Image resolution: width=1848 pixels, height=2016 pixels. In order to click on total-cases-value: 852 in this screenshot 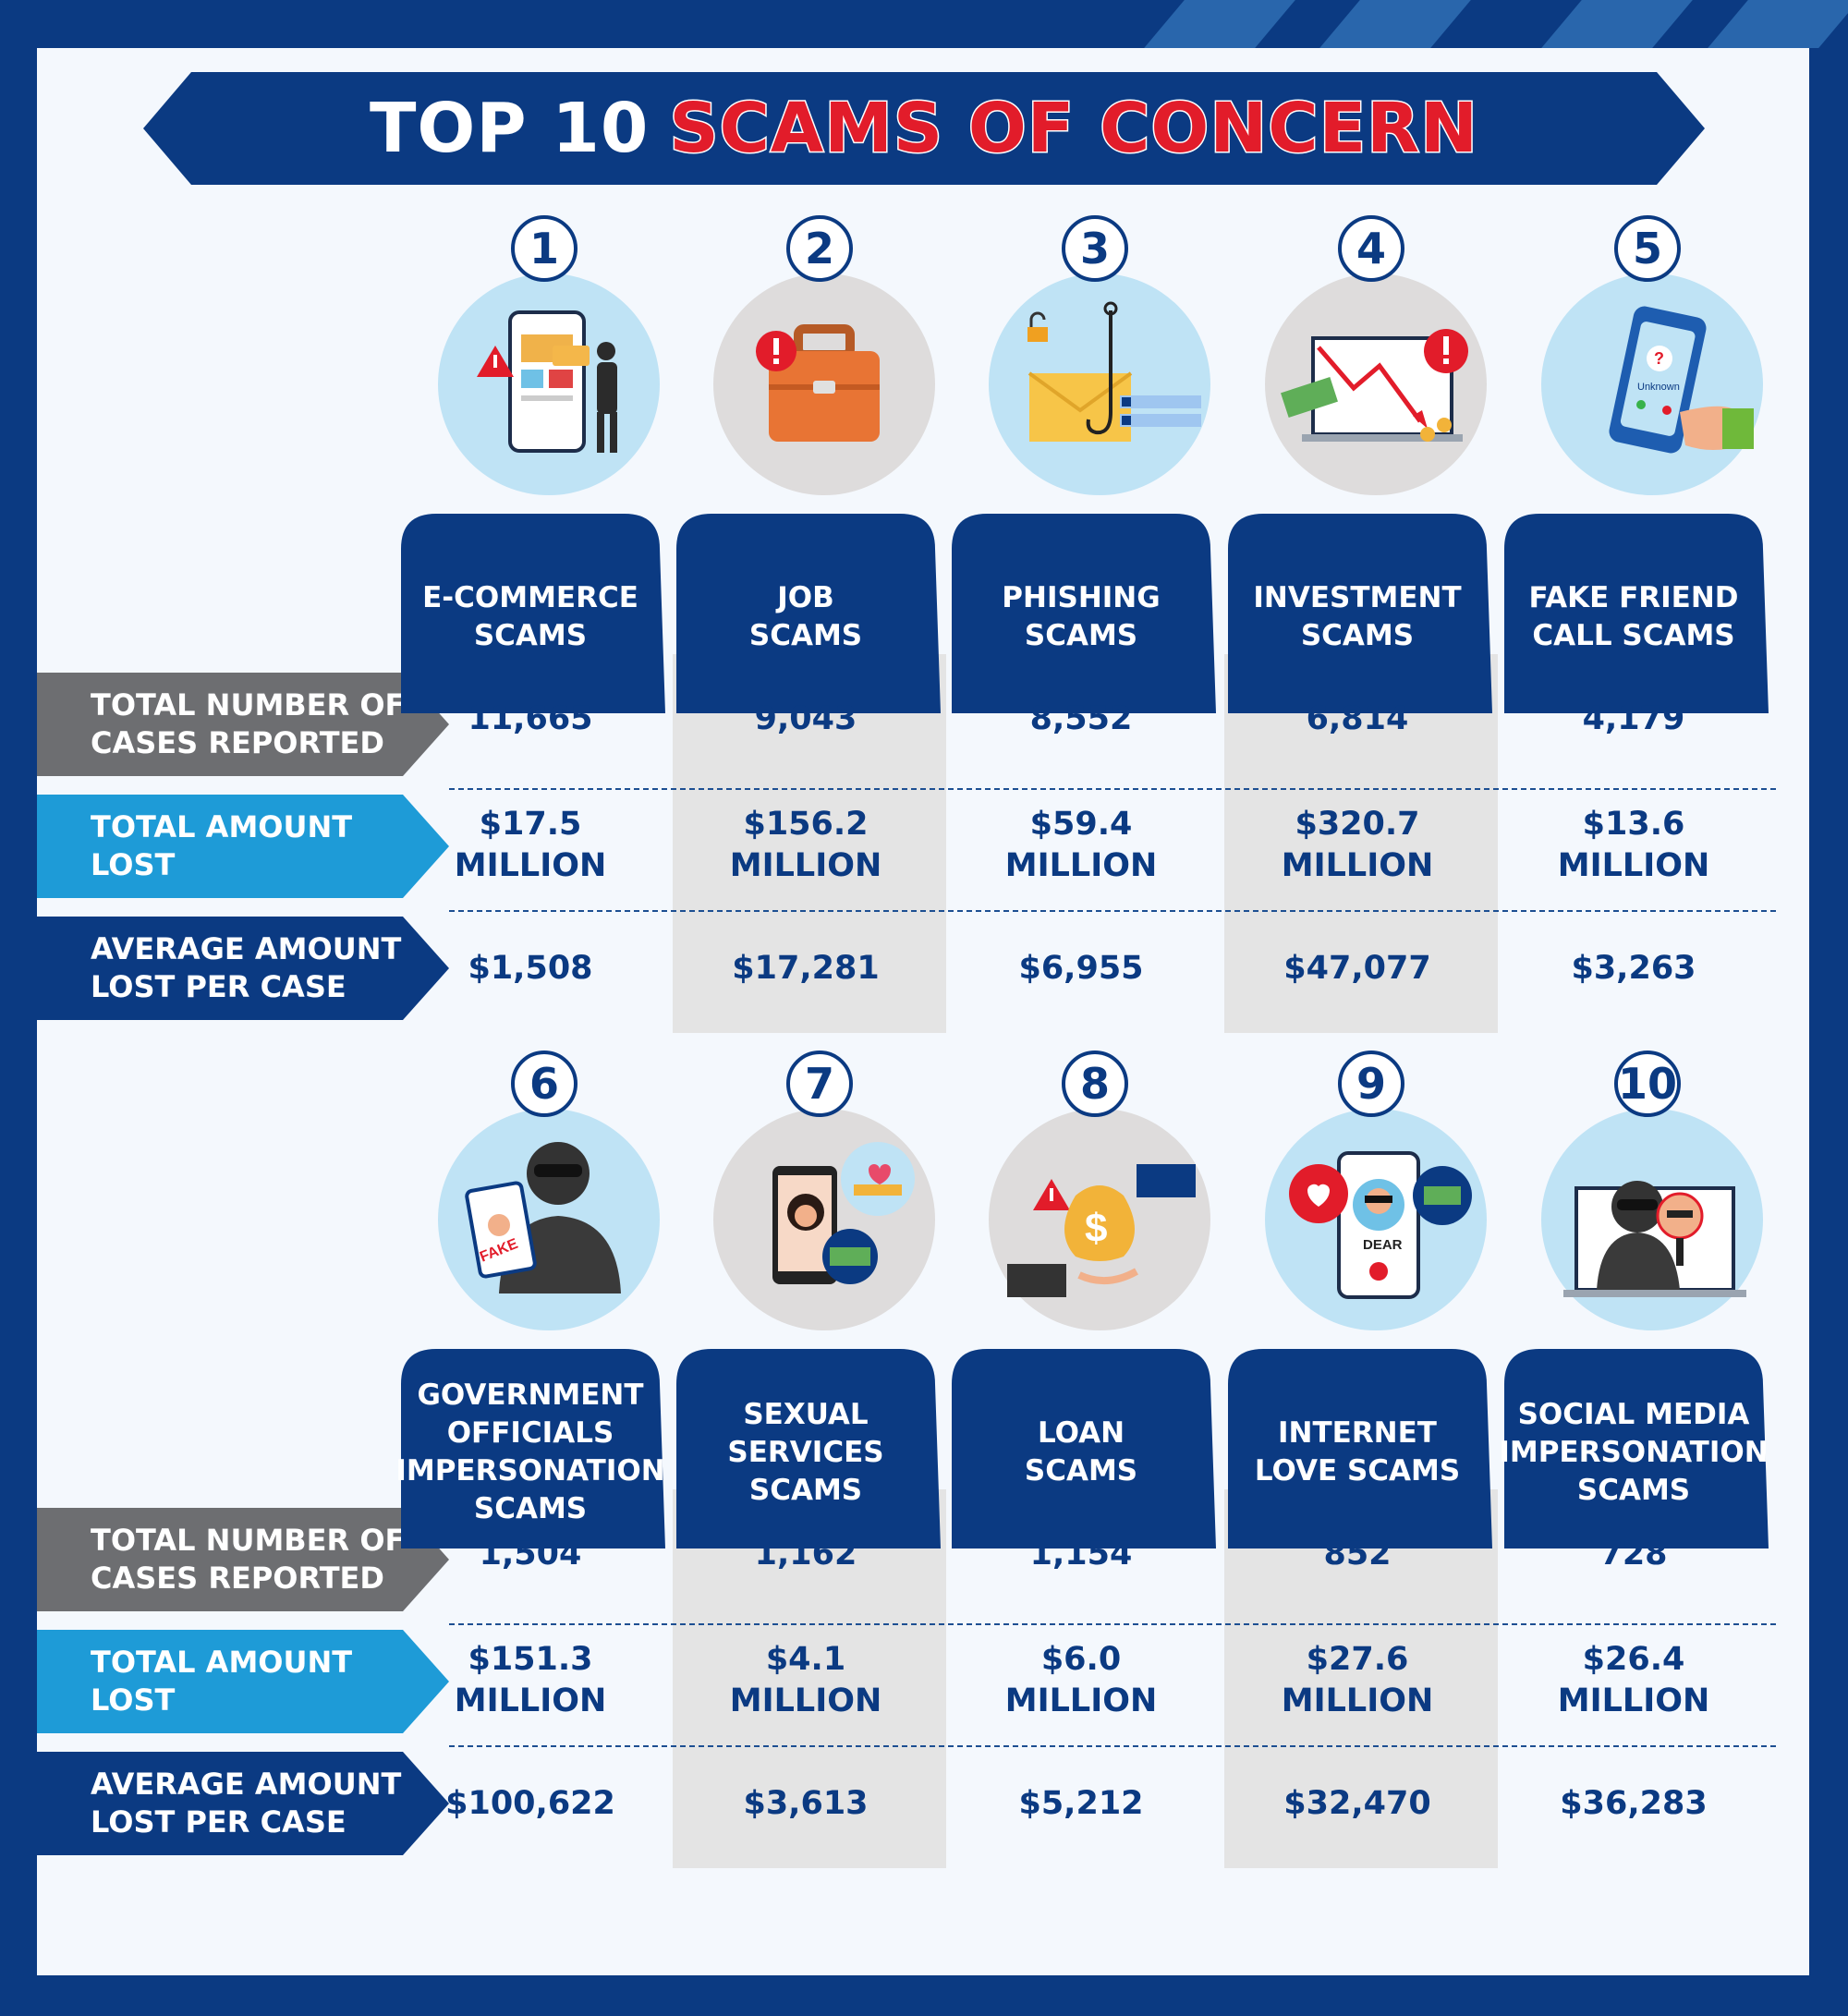, I will do `click(1357, 1554)`.